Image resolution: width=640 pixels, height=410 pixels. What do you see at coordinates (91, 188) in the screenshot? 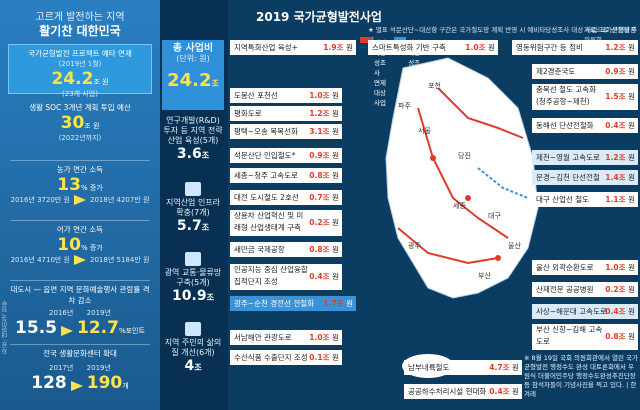
I see `stat-unit: % 증가` at bounding box center [91, 188].